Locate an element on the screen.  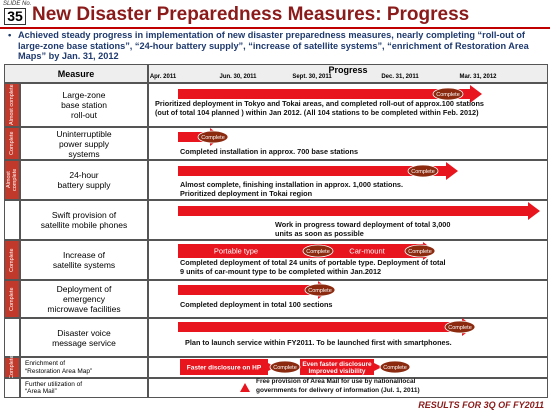
measure-cell: Increase of satellite systems is located at coordinates (84, 260).